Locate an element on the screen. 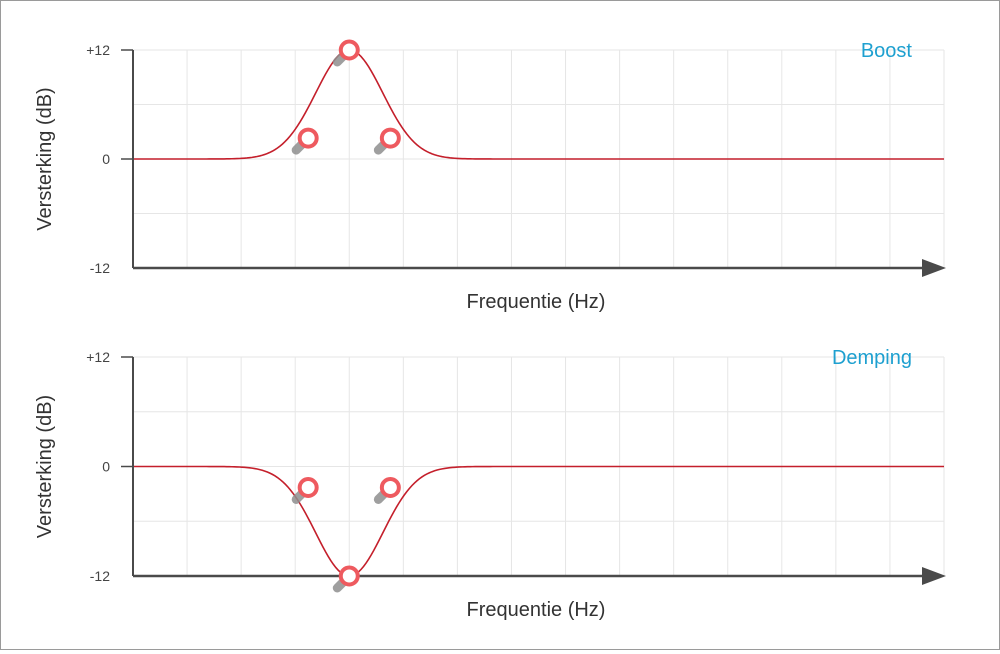  boost-markers is located at coordinates (346, 97).